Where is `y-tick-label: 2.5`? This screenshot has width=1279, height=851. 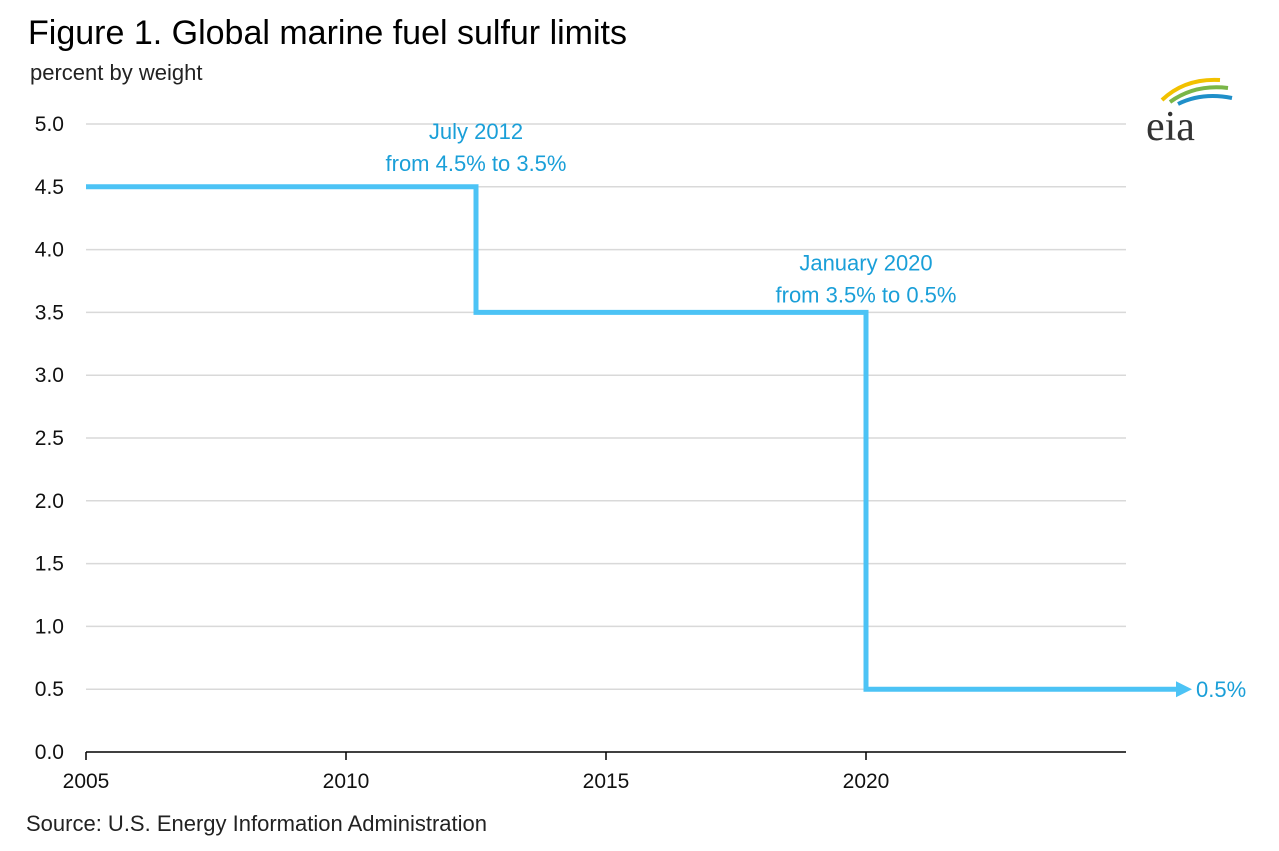 y-tick-label: 2.5 is located at coordinates (49, 438).